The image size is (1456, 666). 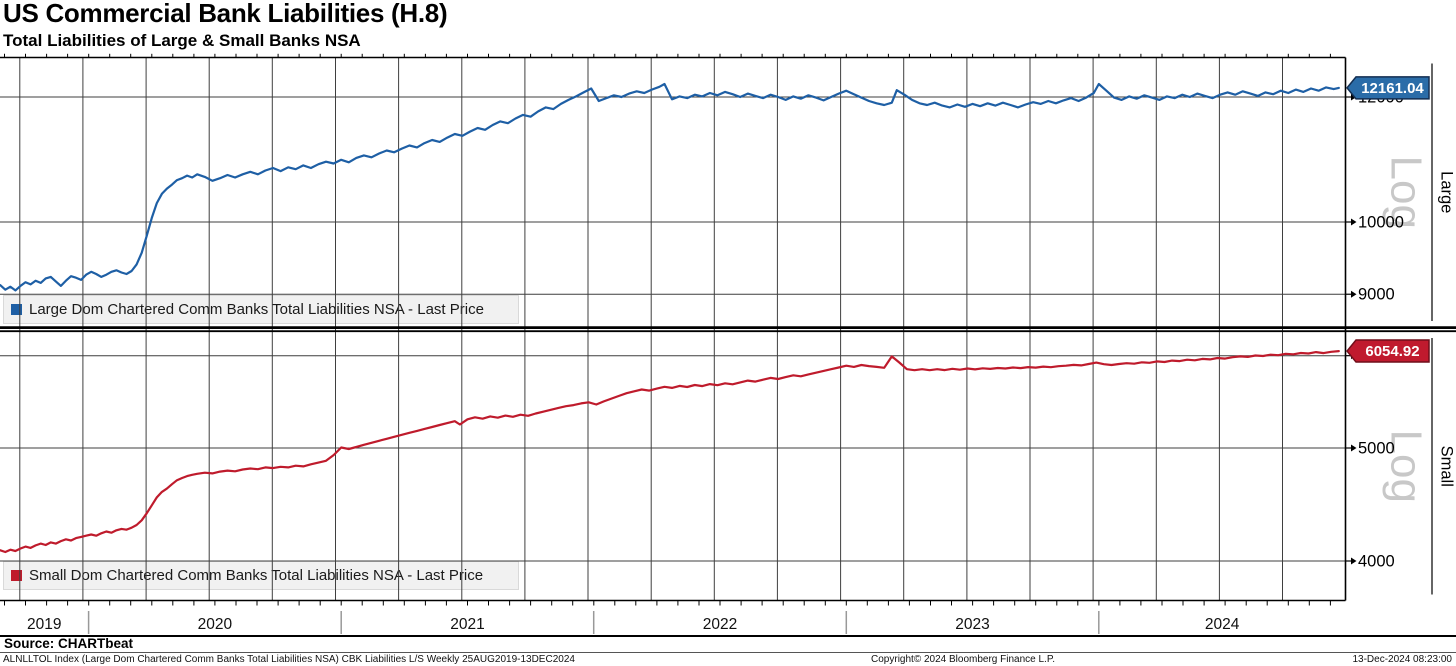 I want to click on small-last-price-badge, so click(x=1388, y=351).